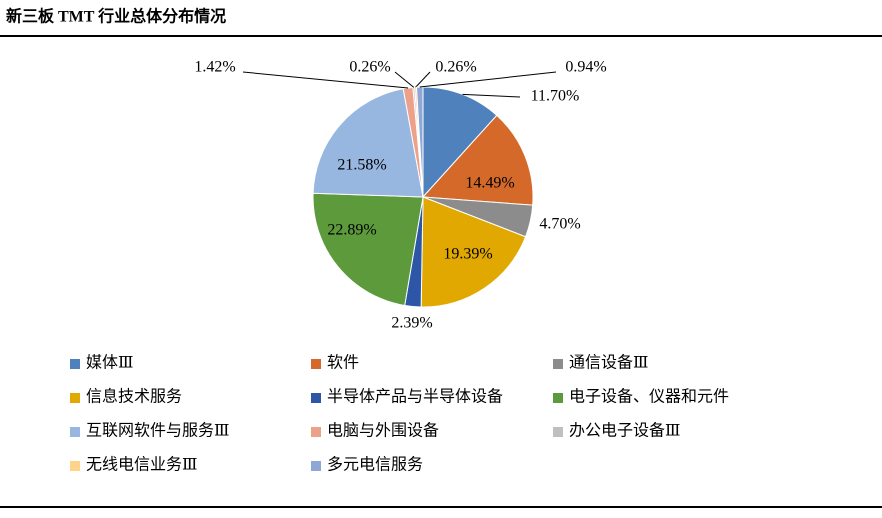  Describe the element at coordinates (489, 183) in the screenshot. I see `data-label: 14.49%` at that location.